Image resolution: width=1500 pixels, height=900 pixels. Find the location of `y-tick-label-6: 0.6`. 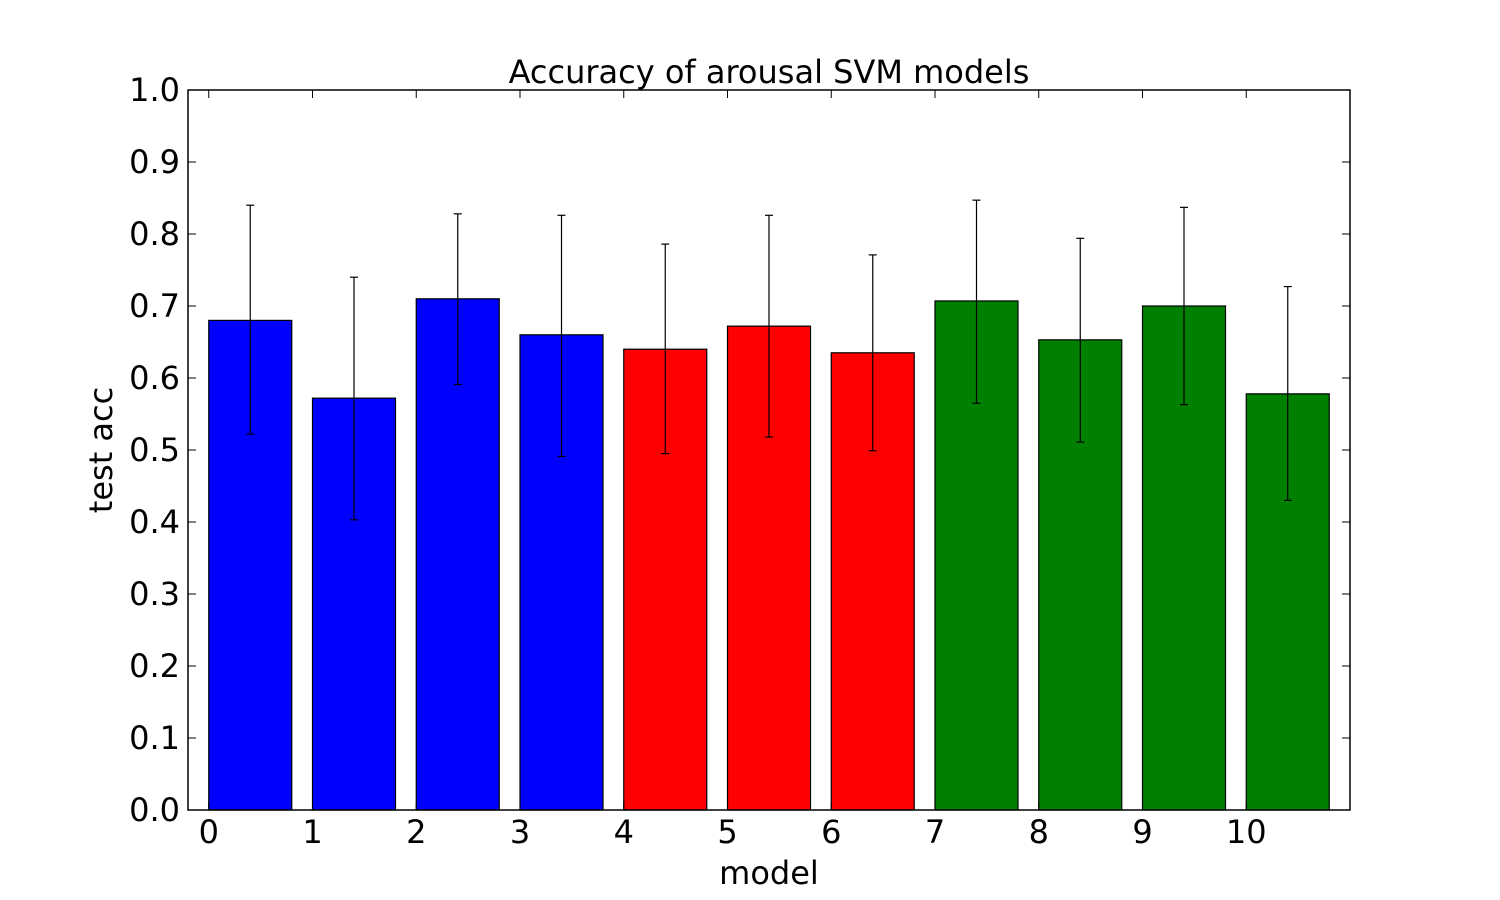

y-tick-label-6: 0.6 is located at coordinates (154, 378).